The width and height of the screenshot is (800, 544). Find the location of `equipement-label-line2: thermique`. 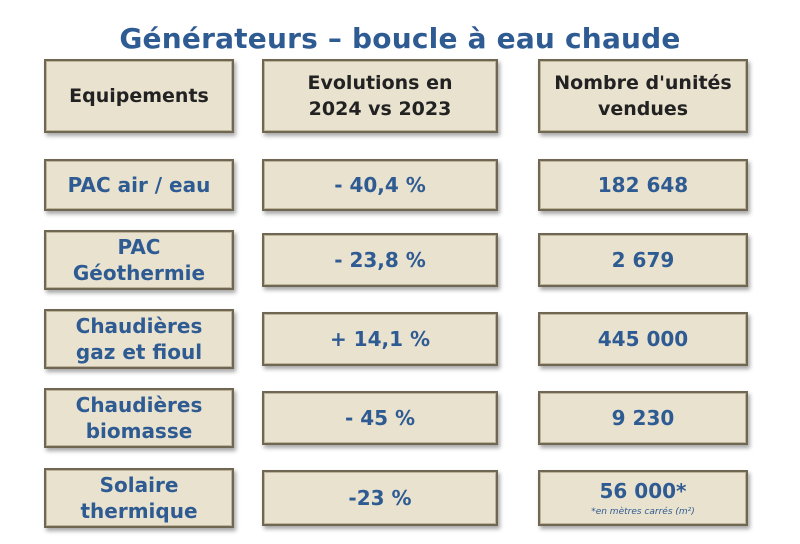

equipement-label-line2: thermique is located at coordinates (139, 511).